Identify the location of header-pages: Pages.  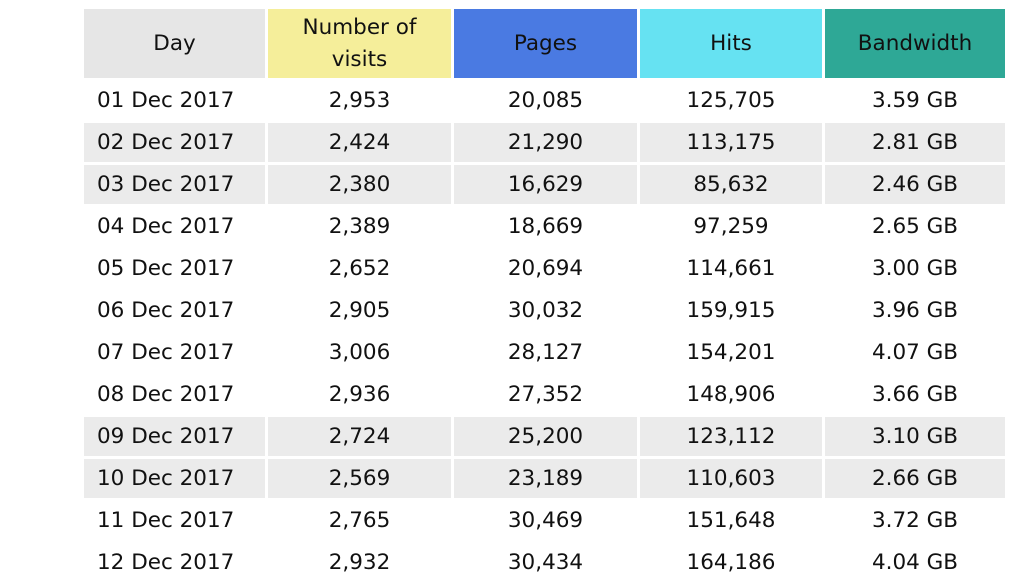
(545, 43).